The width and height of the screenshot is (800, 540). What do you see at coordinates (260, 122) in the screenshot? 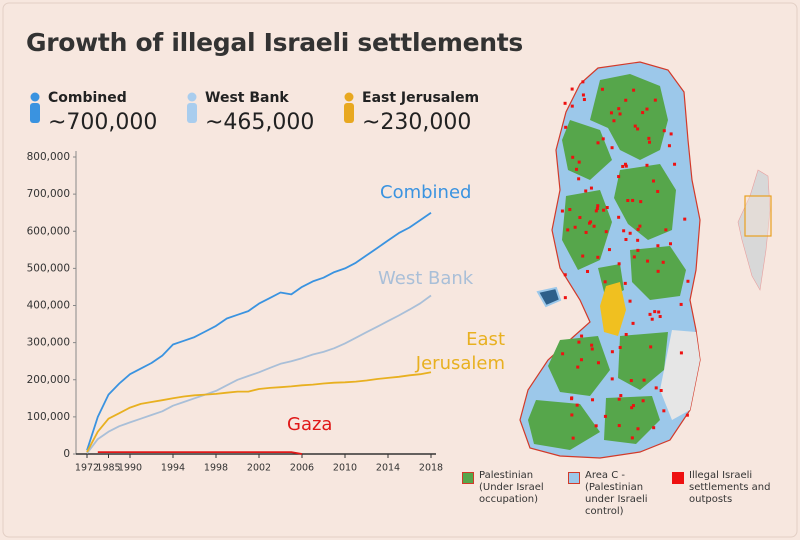
I see `stat-value: ~465,000` at bounding box center [260, 122].